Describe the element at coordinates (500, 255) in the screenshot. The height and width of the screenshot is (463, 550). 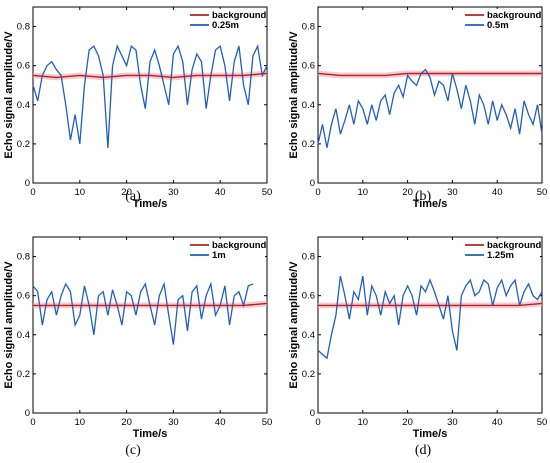
I see `legend-label-signal: 1.25m` at that location.